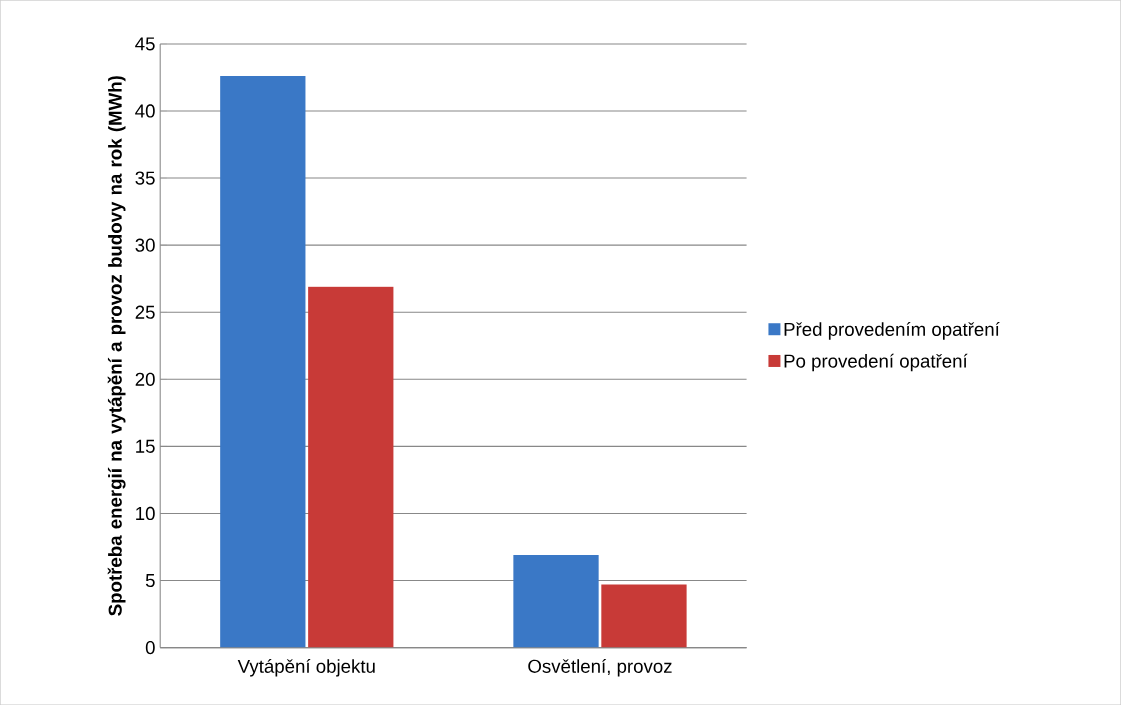  I want to click on legend-label: Před provedením opatření, so click(892, 330).